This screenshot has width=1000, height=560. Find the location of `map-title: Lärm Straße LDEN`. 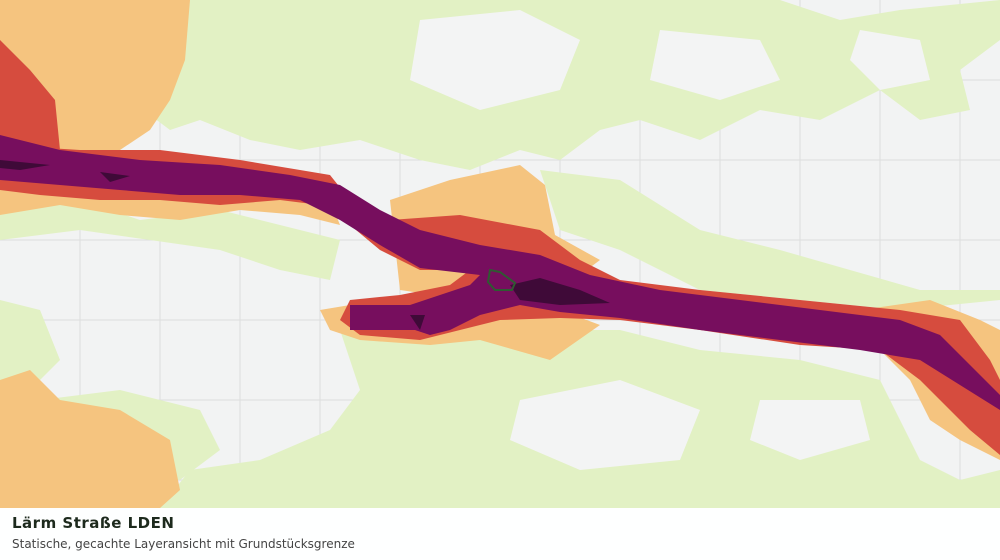

map-title: Lärm Straße LDEN is located at coordinates (93, 523).